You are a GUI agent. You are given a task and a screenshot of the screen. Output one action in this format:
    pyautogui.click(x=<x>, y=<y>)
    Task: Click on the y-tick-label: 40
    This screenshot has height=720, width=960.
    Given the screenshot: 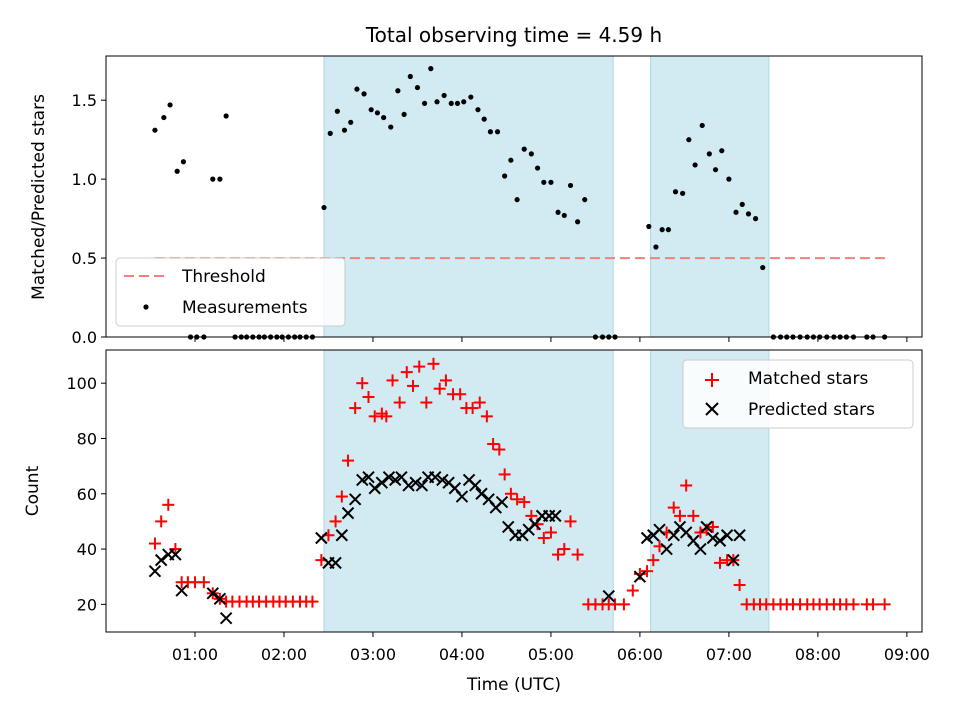 What is the action you would take?
    pyautogui.click(x=87, y=549)
    